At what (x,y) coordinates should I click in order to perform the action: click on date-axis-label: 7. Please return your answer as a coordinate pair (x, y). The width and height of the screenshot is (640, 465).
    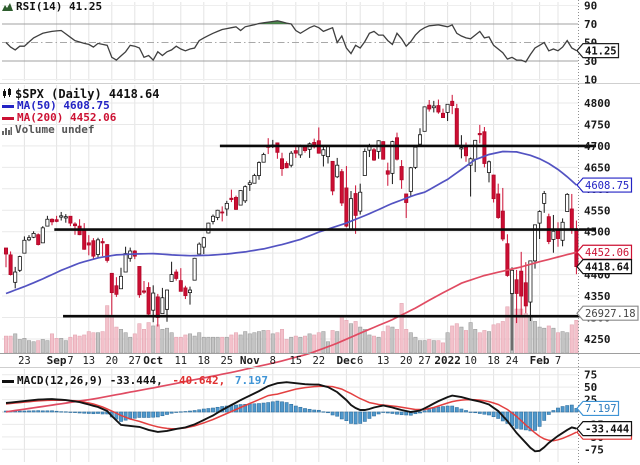
    Looking at the image, I should click on (558, 361).